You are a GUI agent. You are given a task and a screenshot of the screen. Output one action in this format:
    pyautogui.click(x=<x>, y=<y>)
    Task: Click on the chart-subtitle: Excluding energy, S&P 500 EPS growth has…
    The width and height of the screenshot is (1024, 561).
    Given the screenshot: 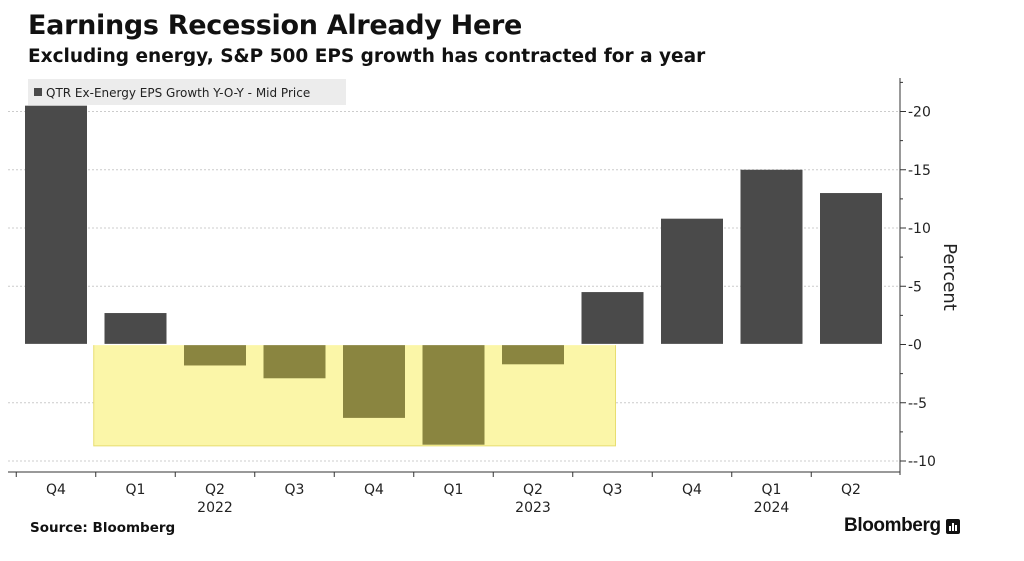 What is the action you would take?
    pyautogui.click(x=367, y=56)
    